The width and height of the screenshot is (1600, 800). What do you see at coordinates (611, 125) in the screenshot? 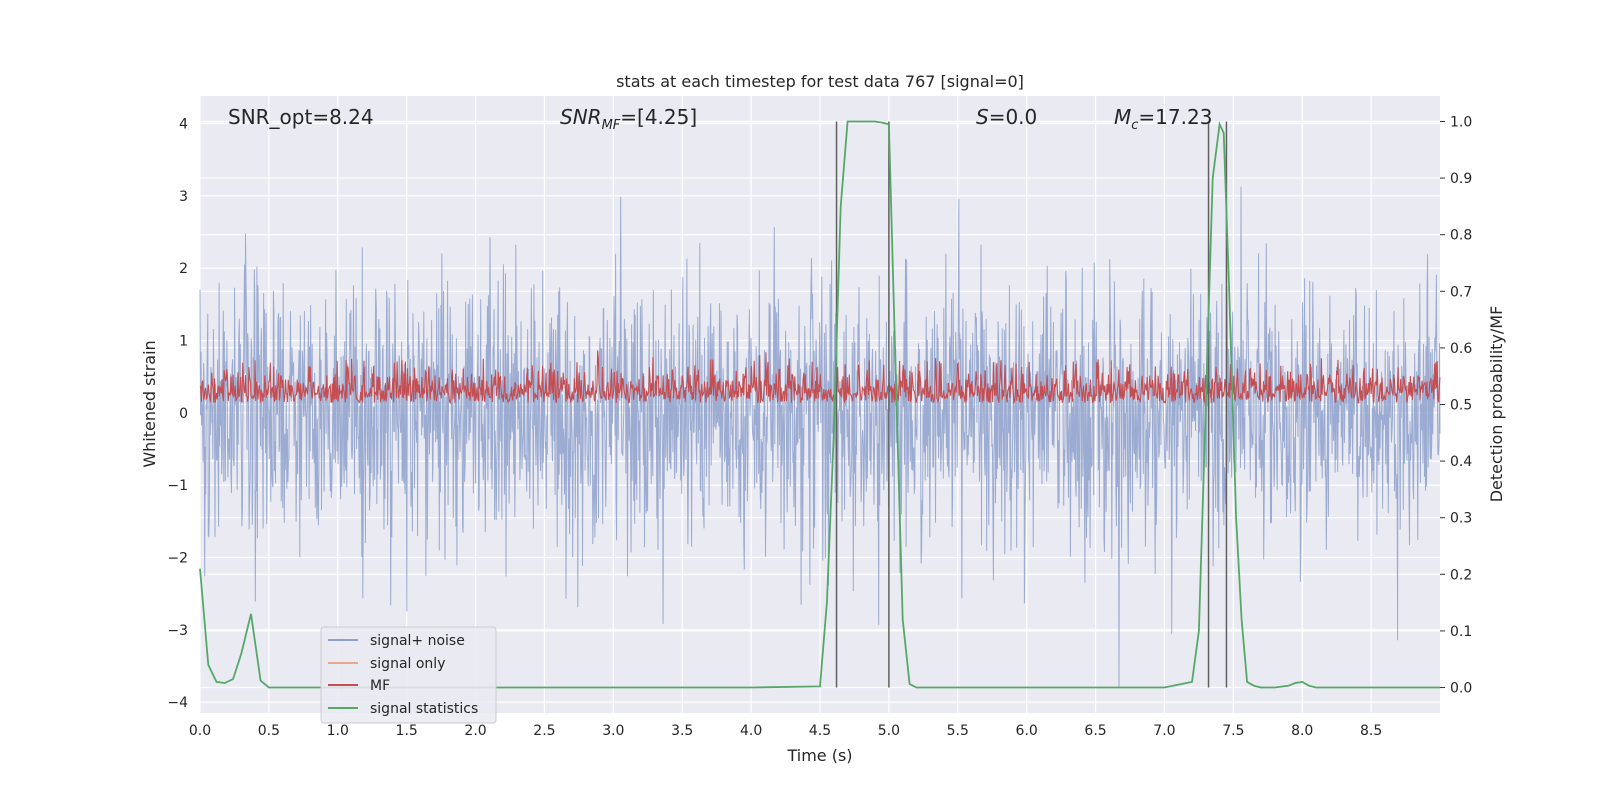
I see `annotation-snr-mf-sub: MF` at bounding box center [611, 125].